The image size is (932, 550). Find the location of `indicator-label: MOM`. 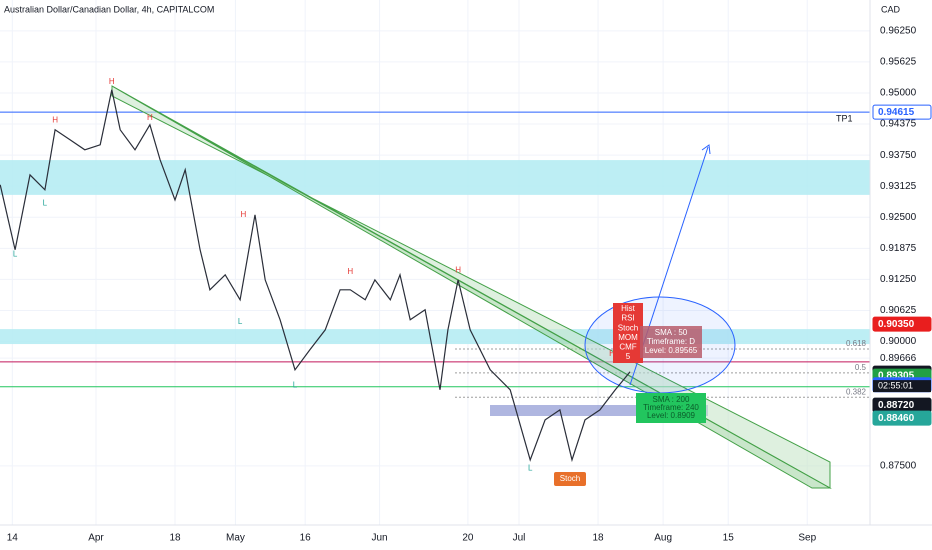

indicator-label: MOM is located at coordinates (628, 337).